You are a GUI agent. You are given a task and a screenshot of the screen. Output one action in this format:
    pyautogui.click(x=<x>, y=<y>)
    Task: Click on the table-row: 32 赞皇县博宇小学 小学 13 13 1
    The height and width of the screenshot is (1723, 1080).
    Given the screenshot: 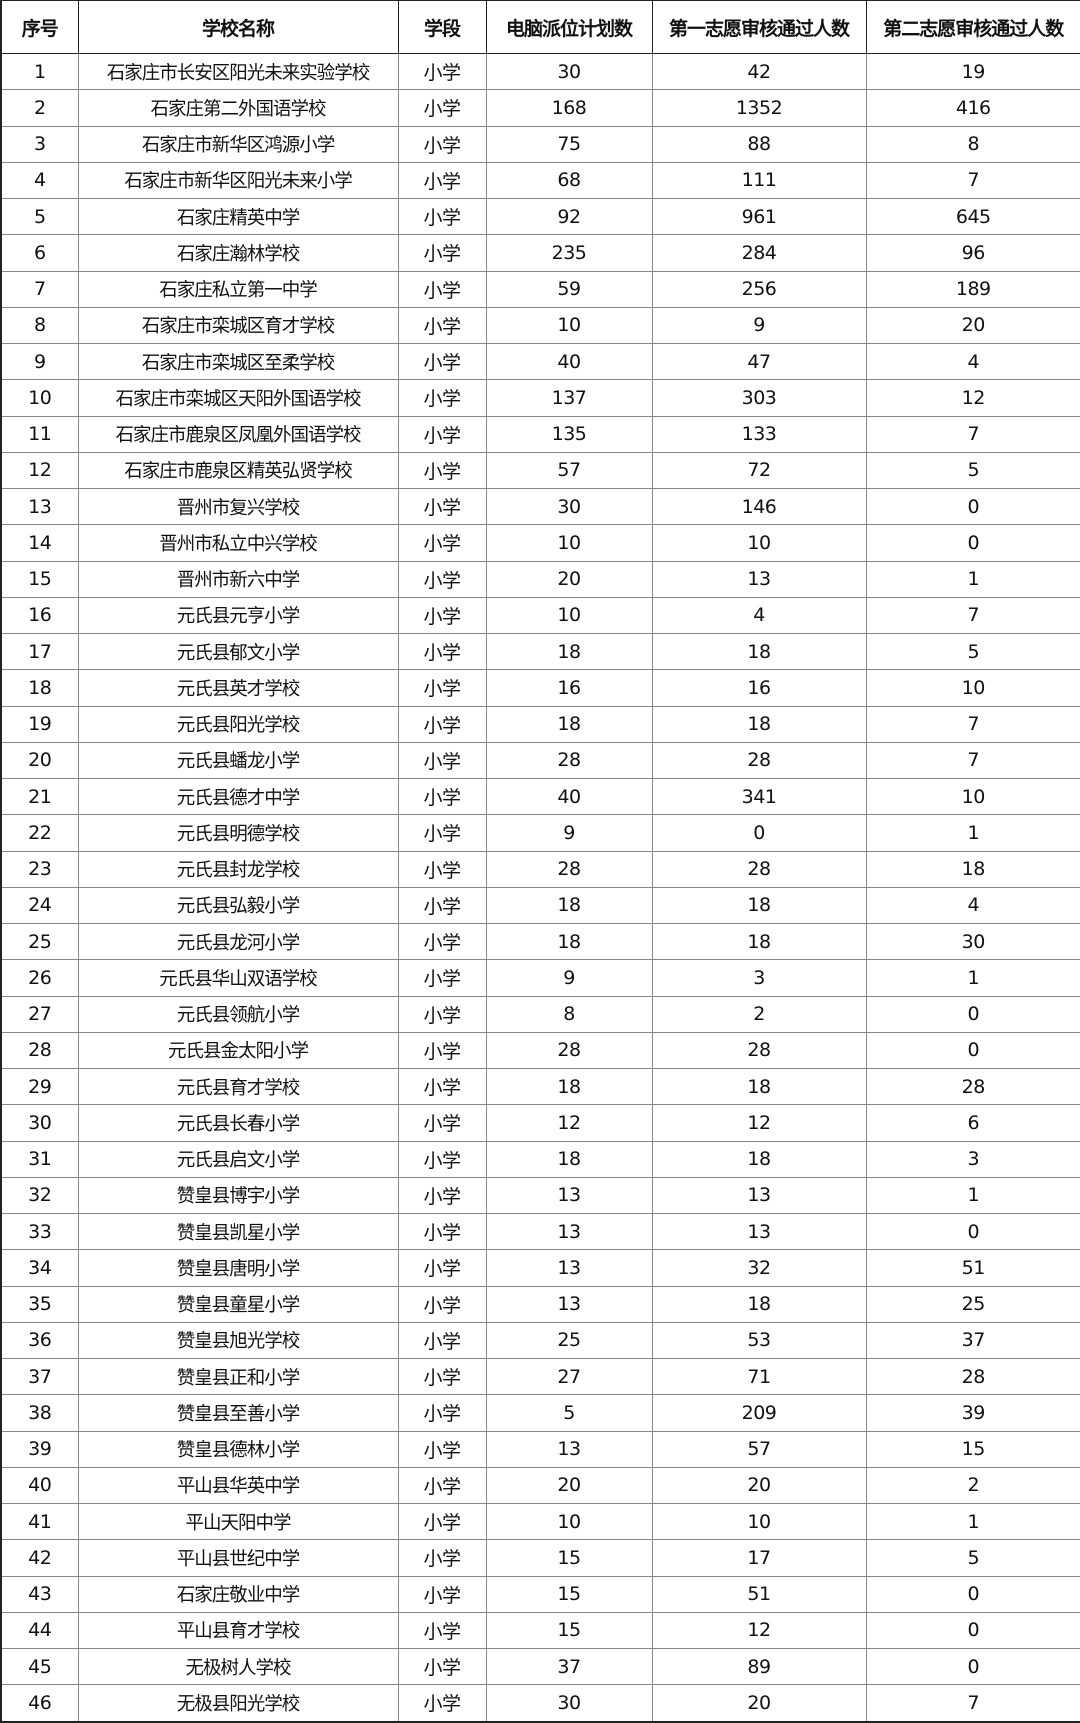 What is the action you would take?
    pyautogui.click(x=540, y=1195)
    